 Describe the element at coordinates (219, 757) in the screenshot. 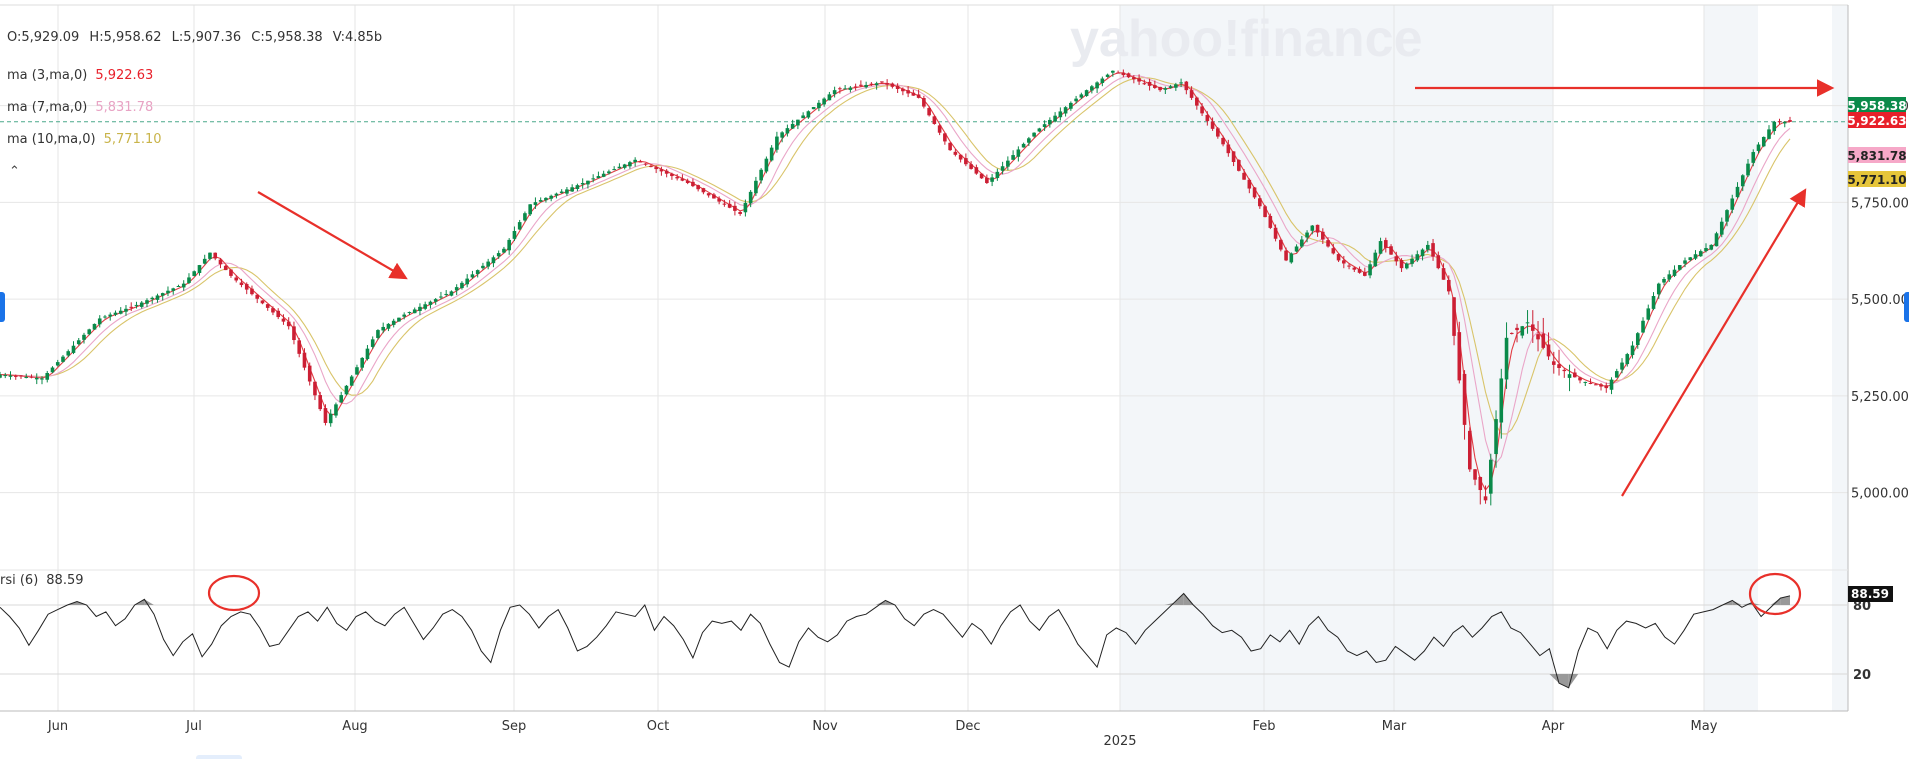

I see `bottom-handle-tab` at that location.